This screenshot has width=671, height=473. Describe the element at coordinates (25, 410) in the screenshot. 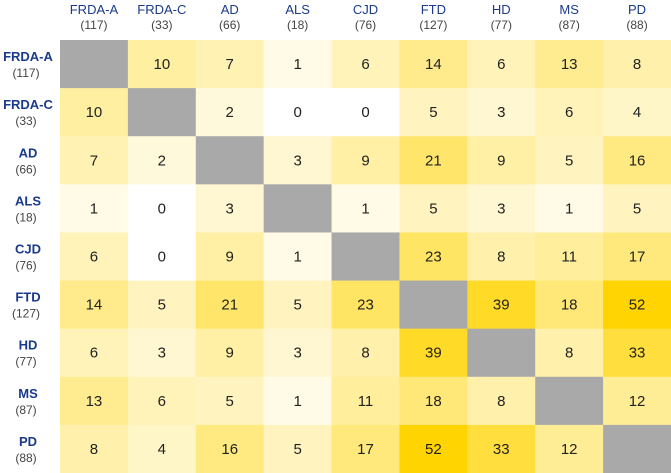

I see `row-count-label: (87)` at that location.